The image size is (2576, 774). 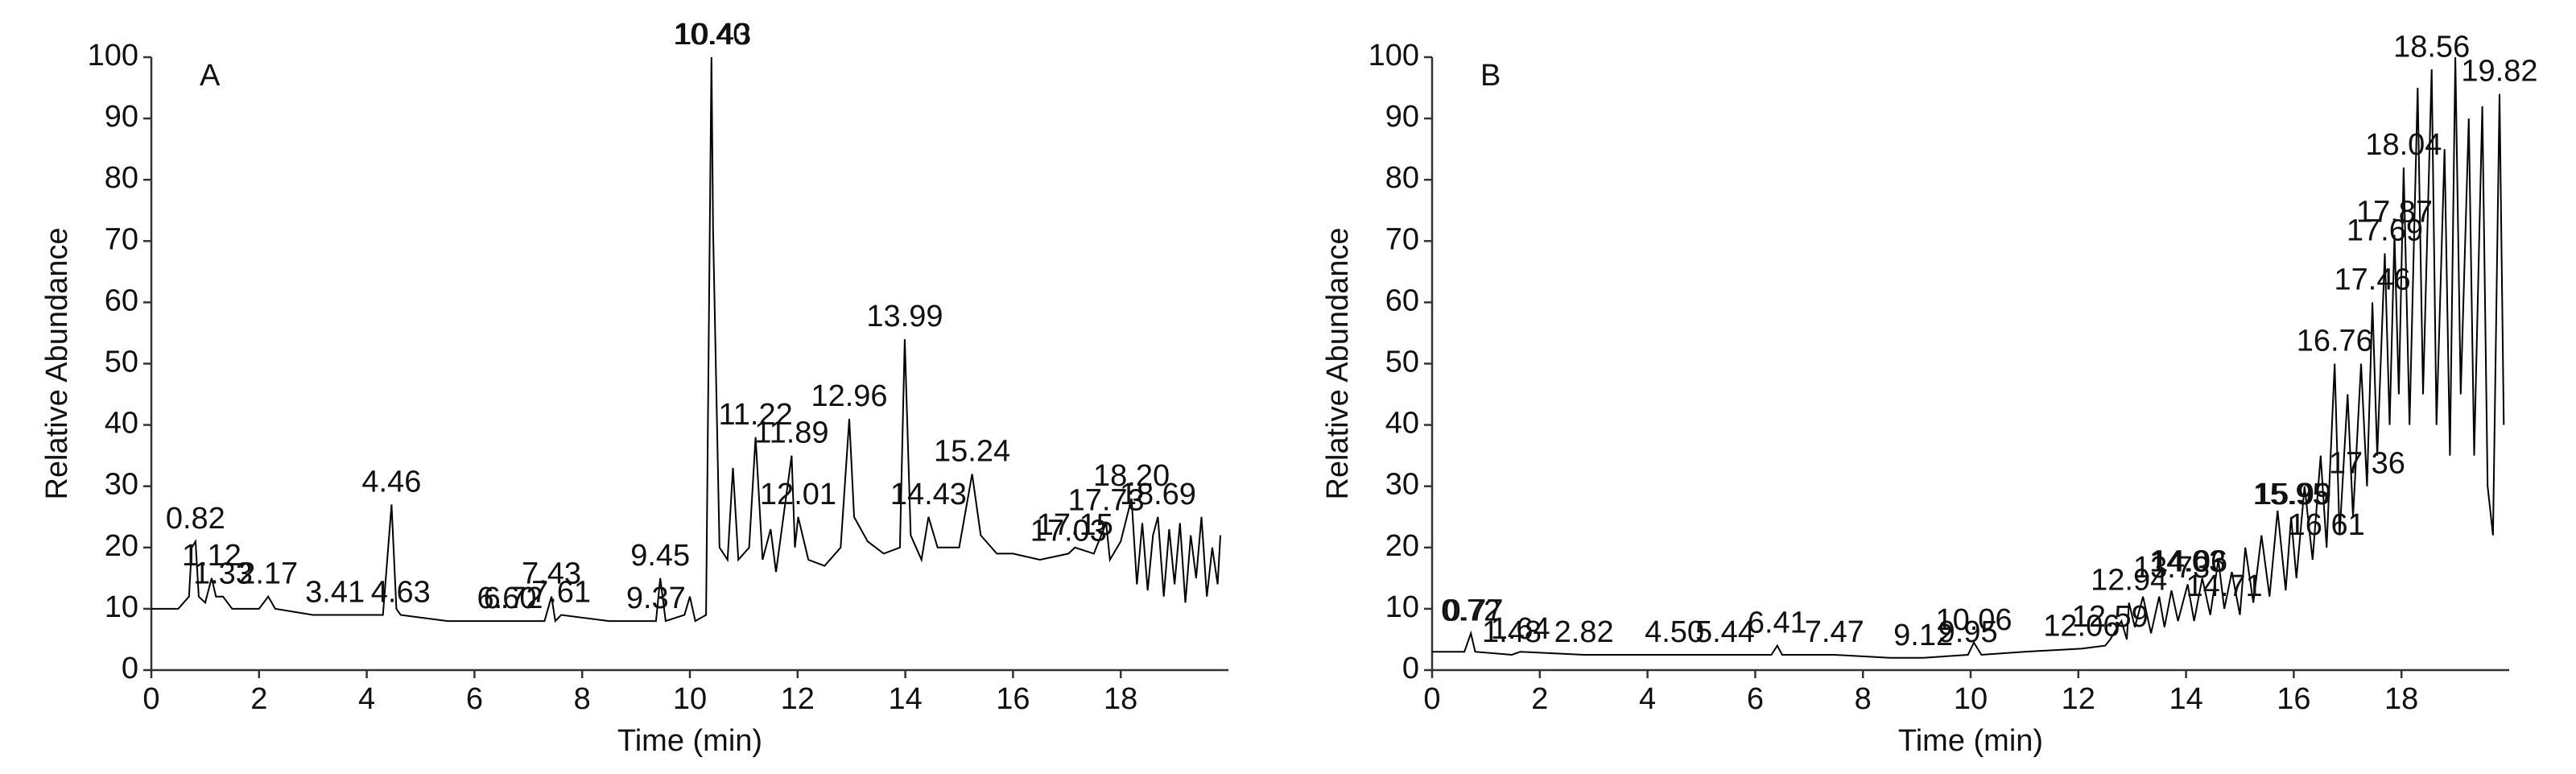 What do you see at coordinates (2403, 145) in the screenshot?
I see `peak-label: 18.04` at bounding box center [2403, 145].